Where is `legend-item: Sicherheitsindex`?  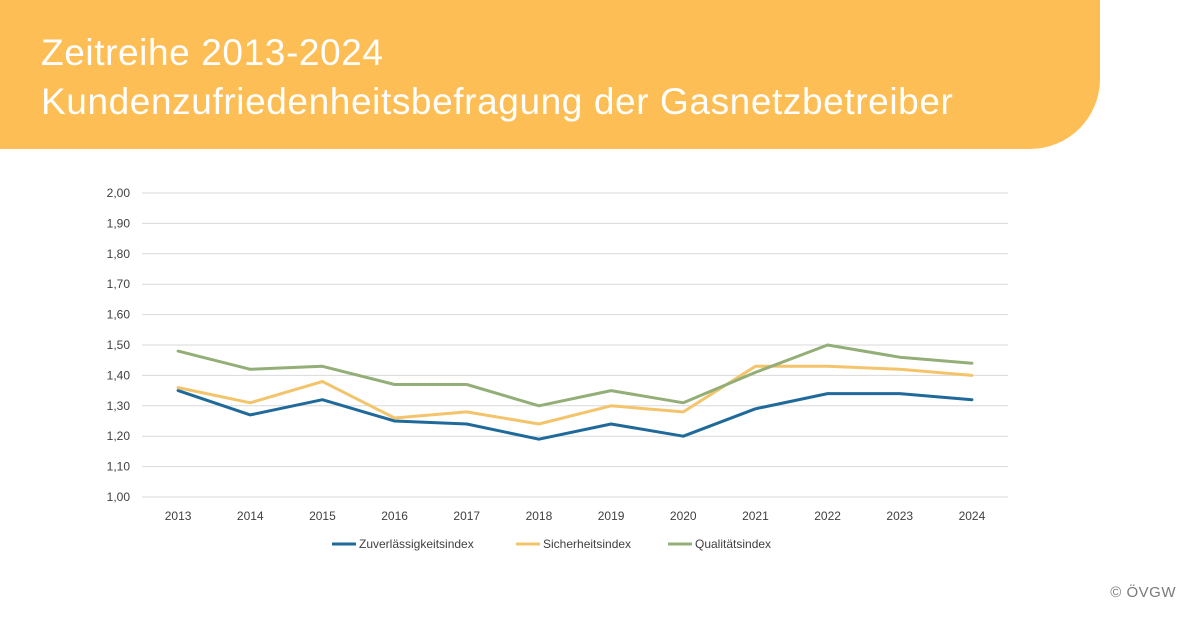
legend-item: Sicherheitsindex is located at coordinates (573, 544).